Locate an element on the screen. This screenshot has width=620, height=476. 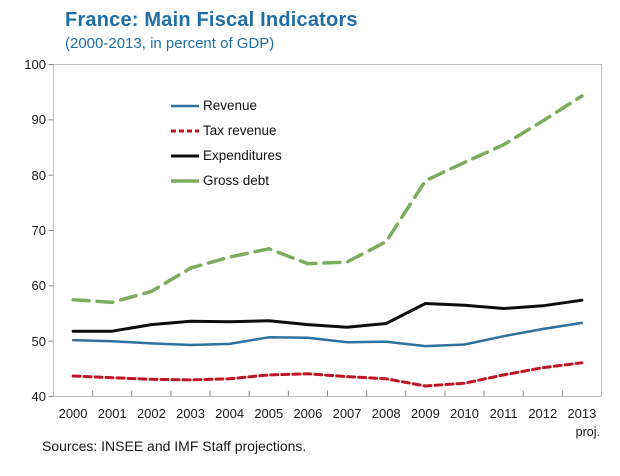
y-axis-tick-label: 40 is located at coordinates (38, 396).